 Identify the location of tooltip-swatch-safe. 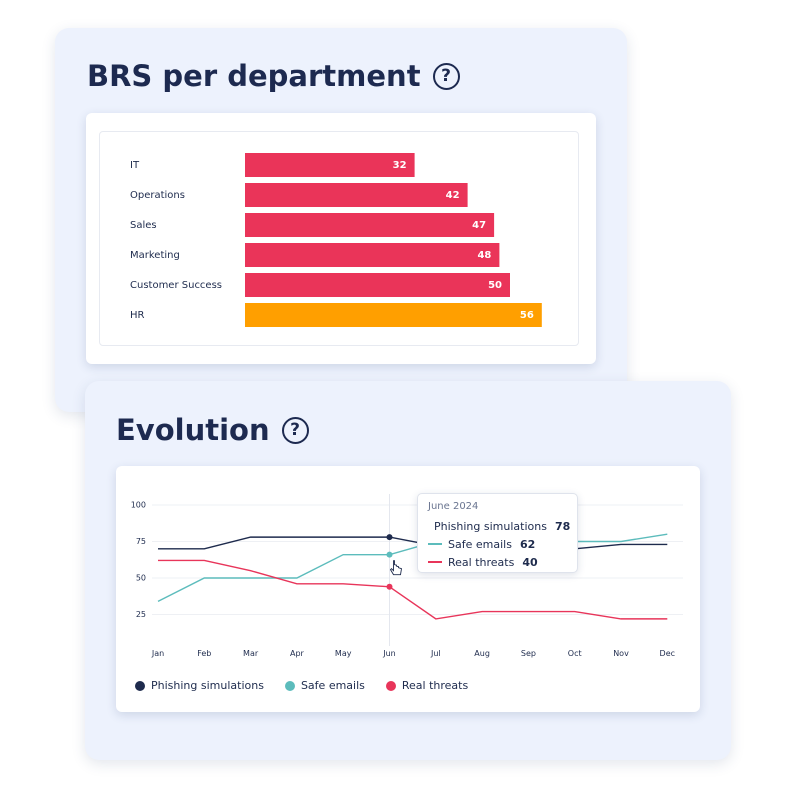
(435, 544).